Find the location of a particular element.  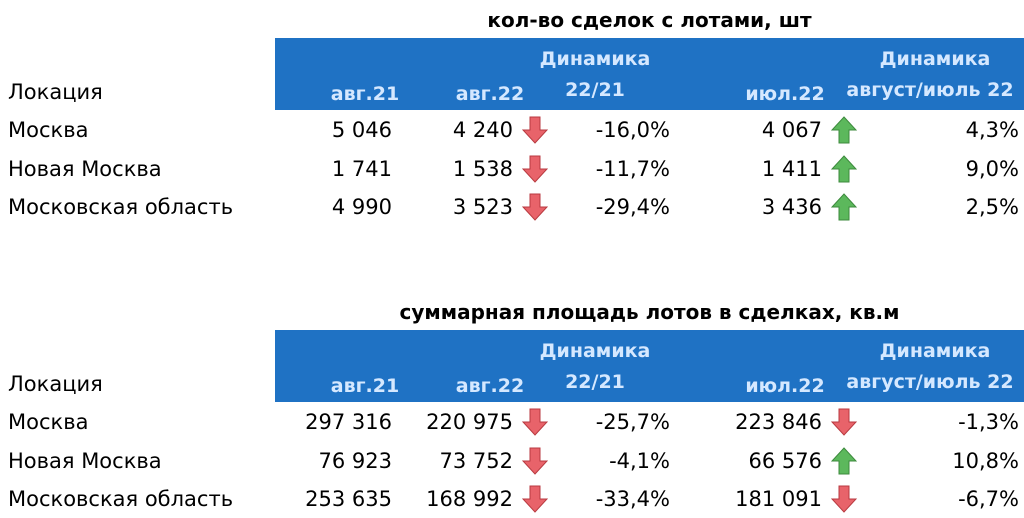

cell-aug21: 253 635 is located at coordinates (348, 499).